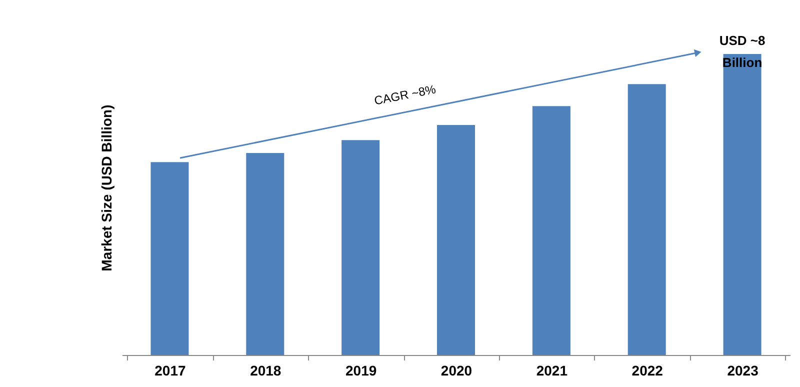 The width and height of the screenshot is (800, 387). I want to click on y-axis-title: Market Size (USD Billion), so click(106, 188).